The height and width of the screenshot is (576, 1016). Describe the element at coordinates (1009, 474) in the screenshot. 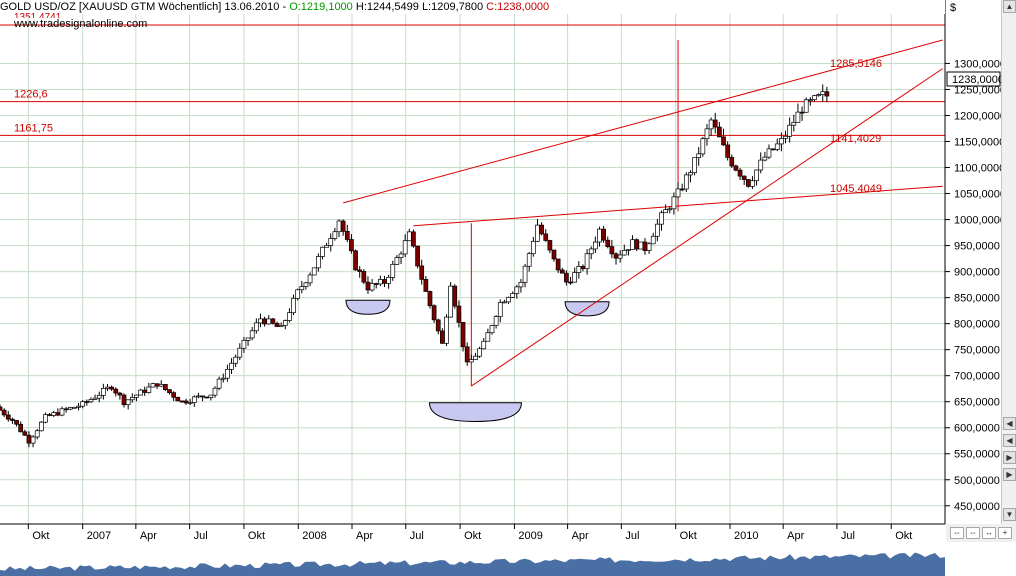

I see `scroll-last-button: ▶` at that location.